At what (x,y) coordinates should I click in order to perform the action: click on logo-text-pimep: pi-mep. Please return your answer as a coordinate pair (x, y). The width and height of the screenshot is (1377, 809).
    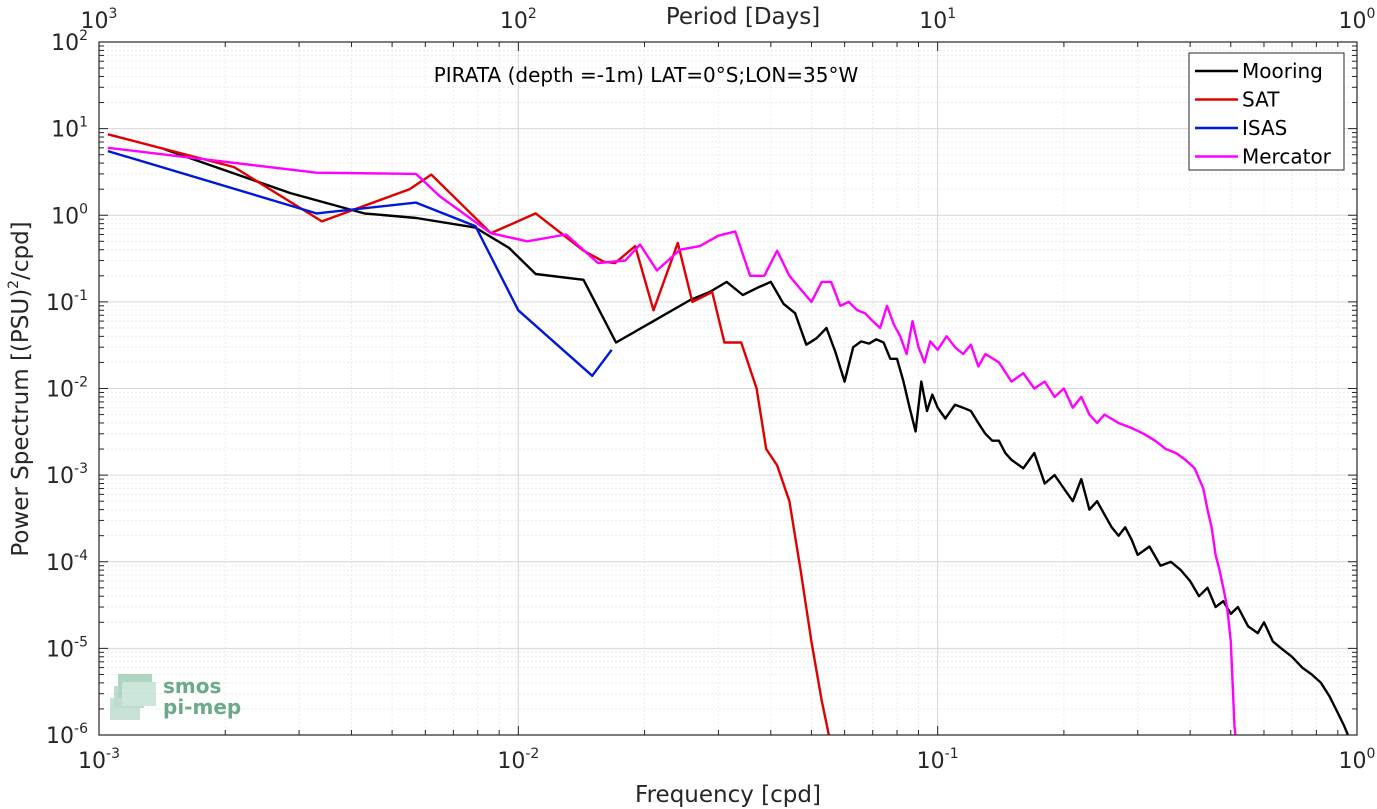
    Looking at the image, I should click on (202, 707).